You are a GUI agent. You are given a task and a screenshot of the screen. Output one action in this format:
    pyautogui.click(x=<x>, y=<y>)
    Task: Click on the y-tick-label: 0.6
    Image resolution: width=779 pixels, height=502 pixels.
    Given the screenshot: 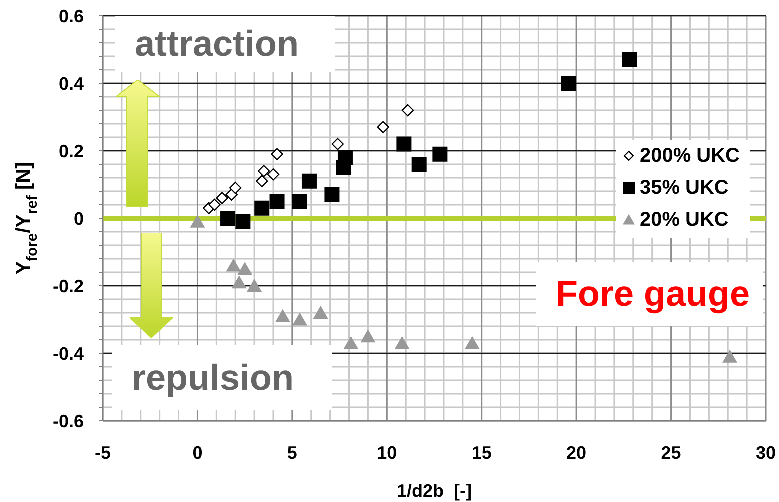 What is the action you would take?
    pyautogui.click(x=71, y=16)
    